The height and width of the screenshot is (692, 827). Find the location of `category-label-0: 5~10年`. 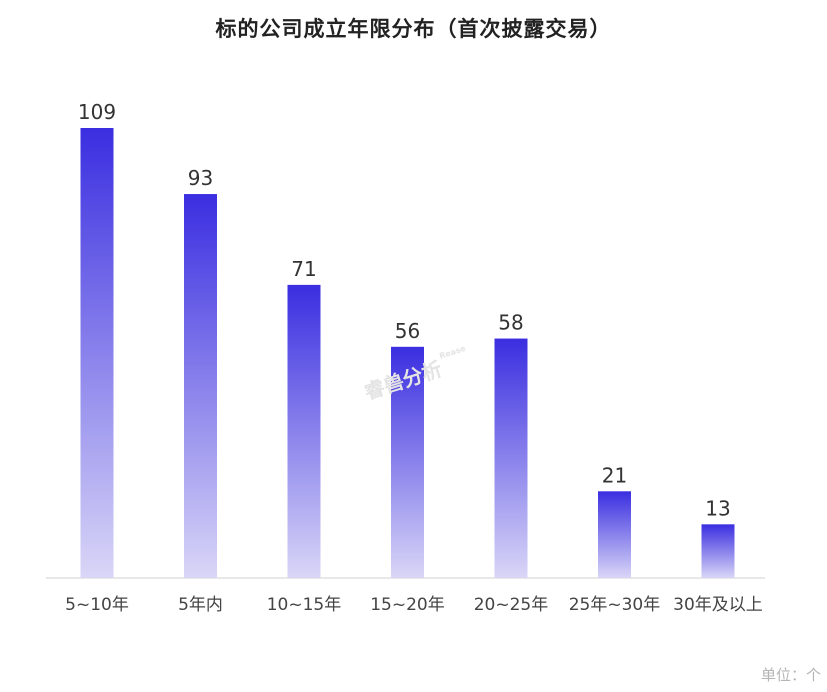

category-label-0: 5~10年 is located at coordinates (97, 605).